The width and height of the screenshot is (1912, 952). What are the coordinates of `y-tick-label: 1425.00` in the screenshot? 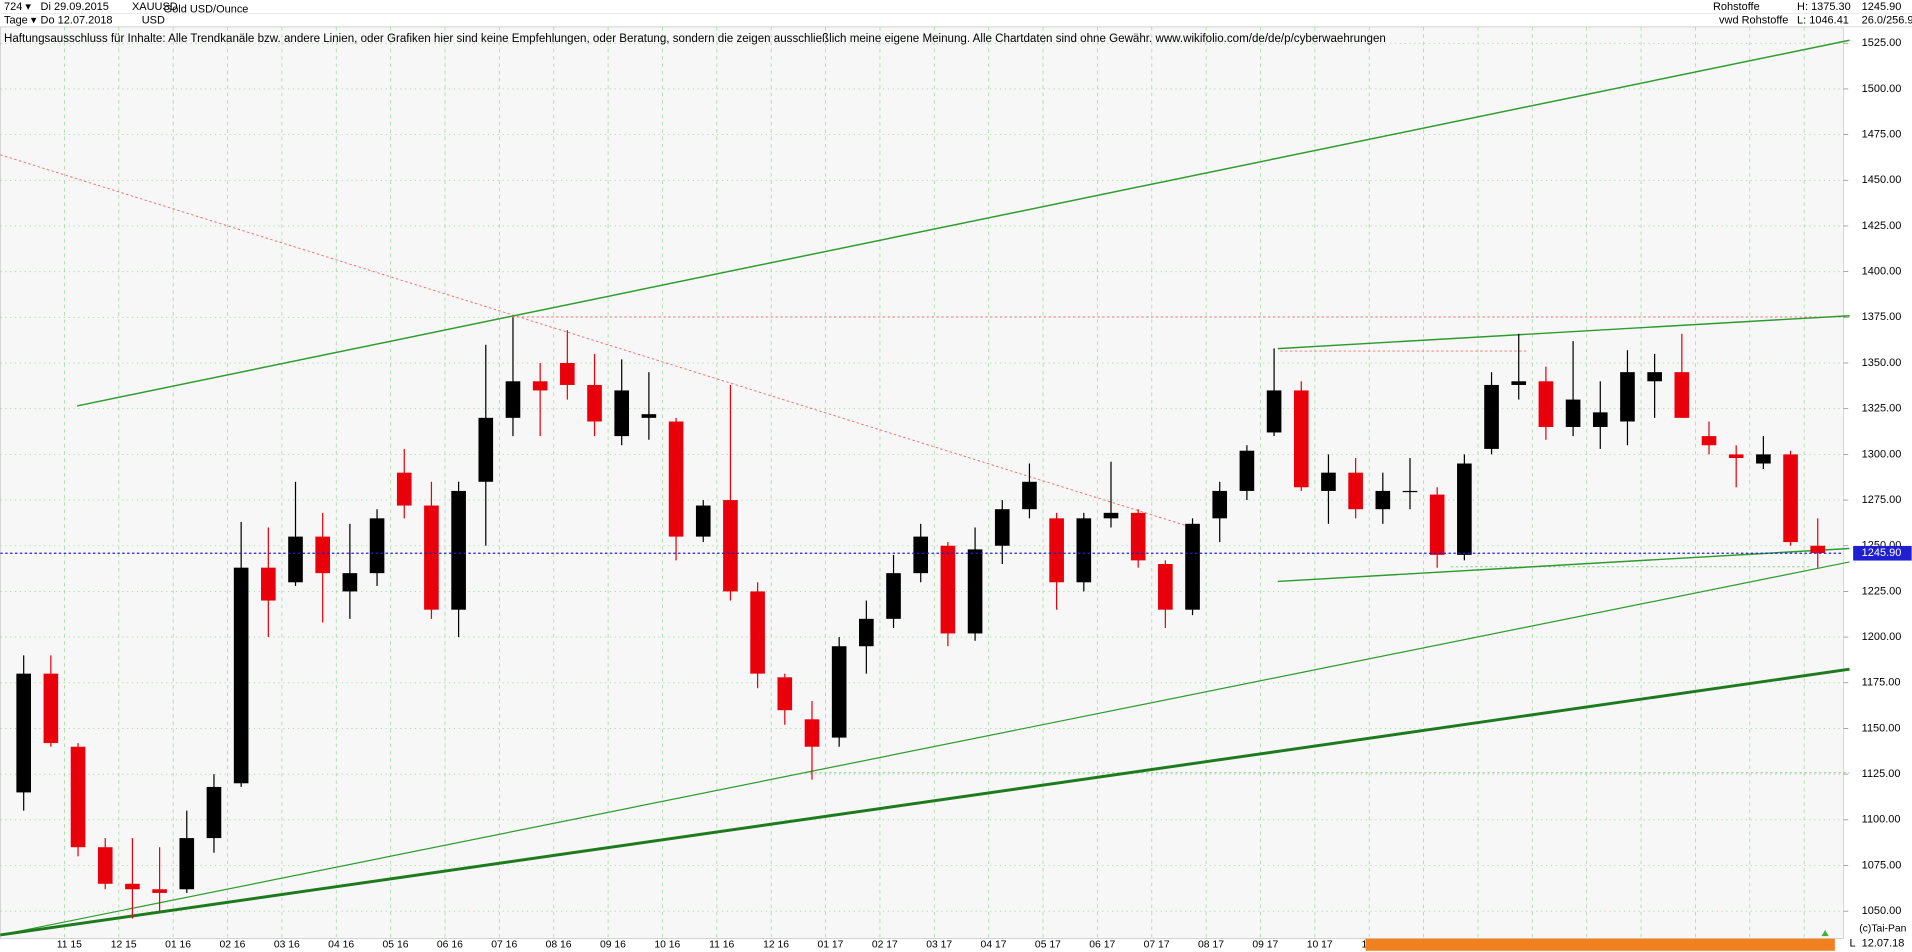 It's located at (1882, 226).